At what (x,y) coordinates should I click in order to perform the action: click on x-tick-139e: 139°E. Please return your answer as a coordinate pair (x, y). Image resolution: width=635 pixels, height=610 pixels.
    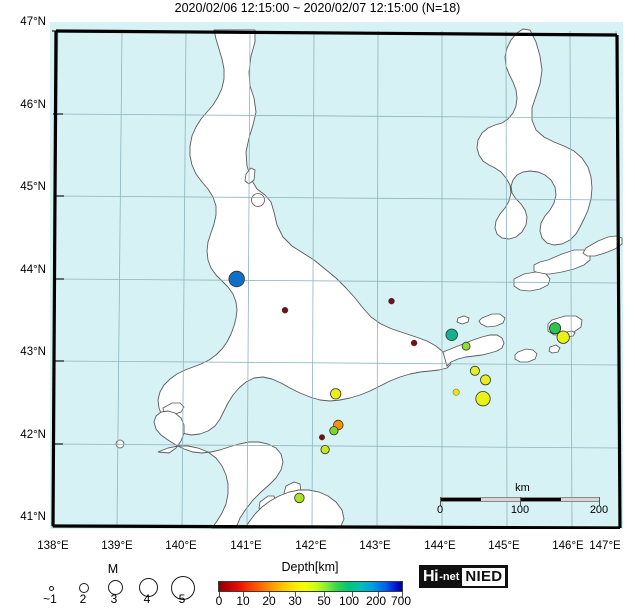
    Looking at the image, I should click on (117, 546).